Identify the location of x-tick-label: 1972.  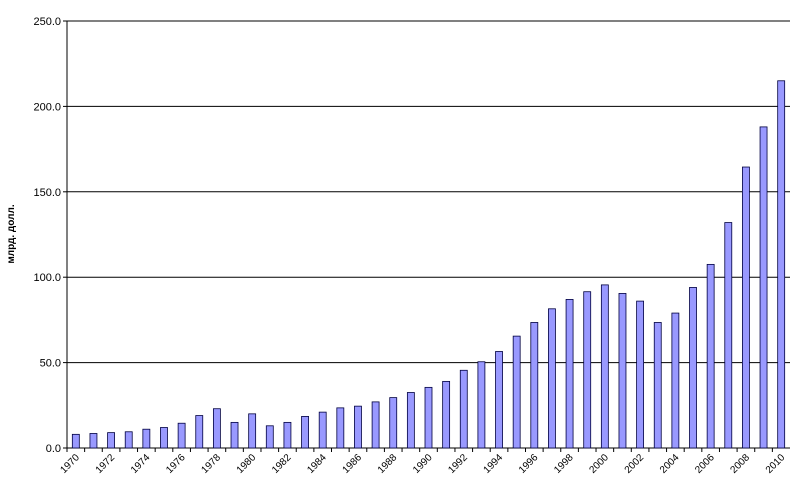
(106, 464).